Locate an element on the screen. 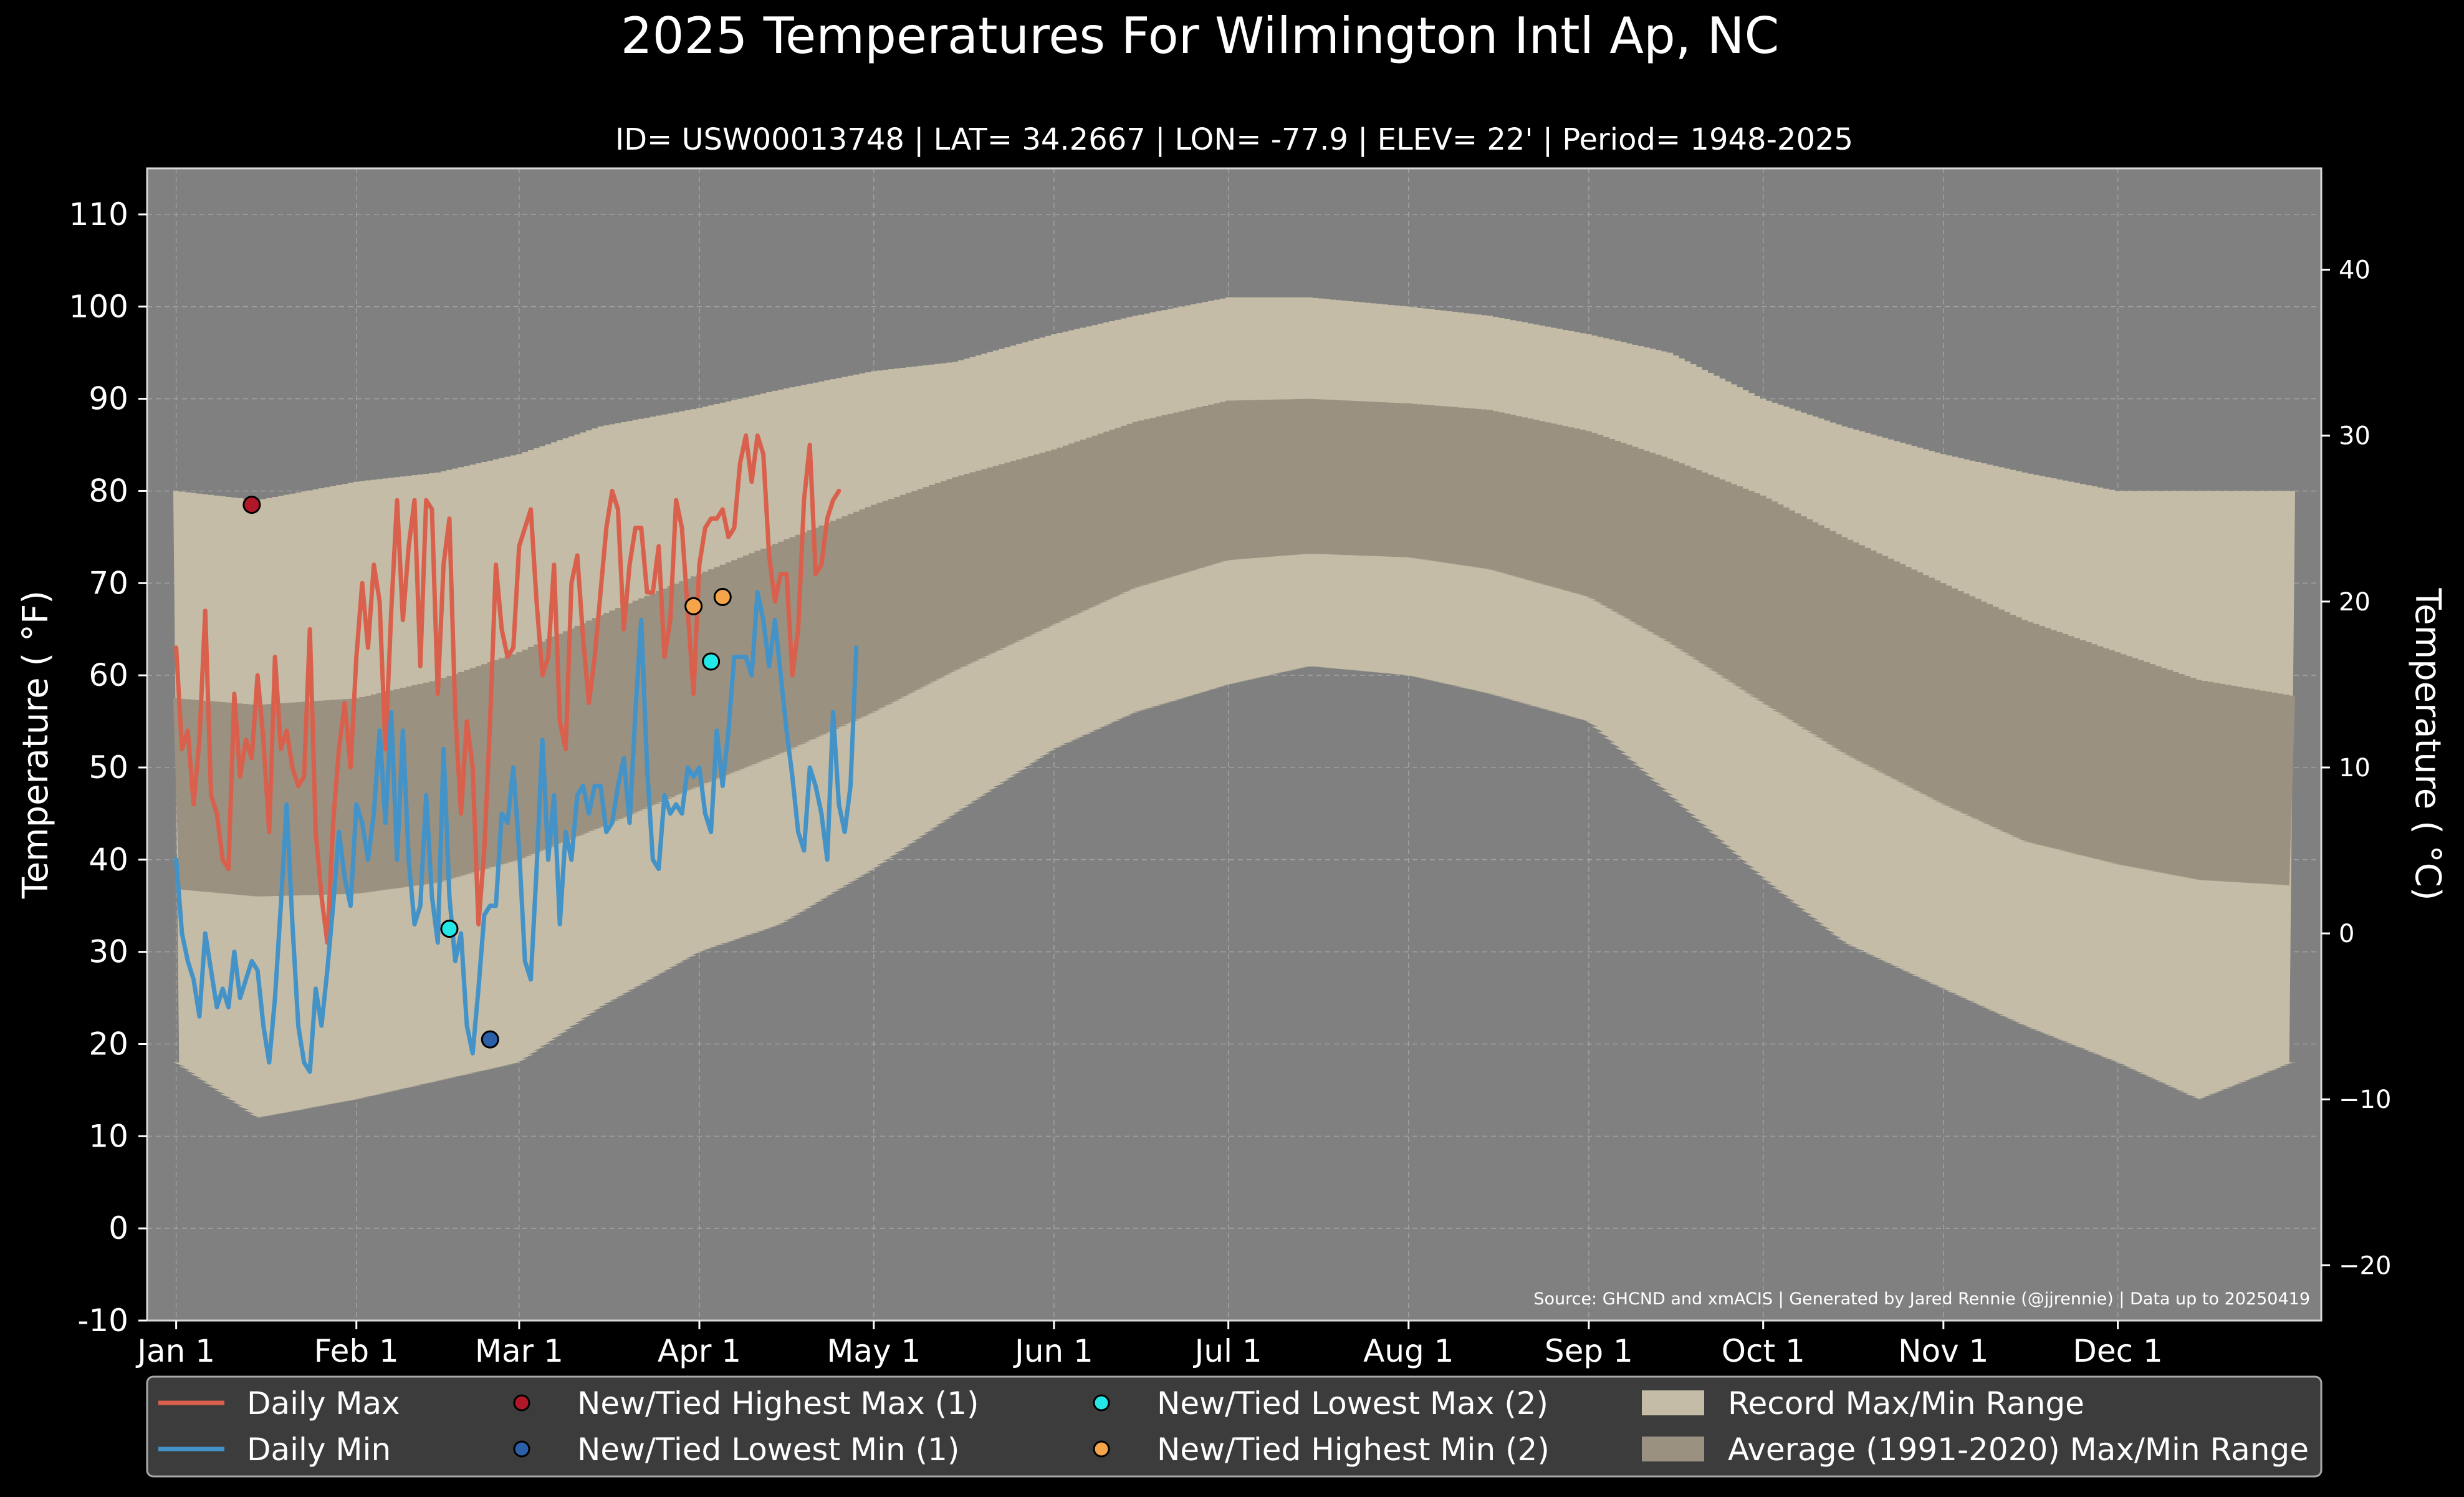 The width and height of the screenshot is (2464, 1497). y-axis-label-left: Temperature ( °F) is located at coordinates (36, 744).